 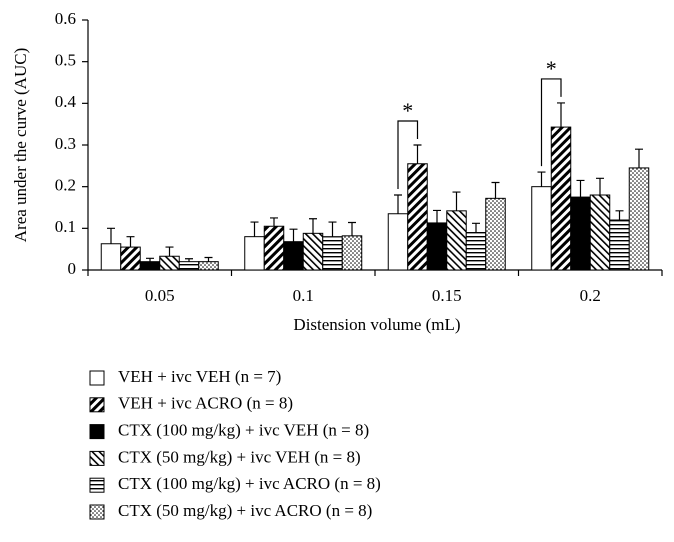 What do you see at coordinates (303, 295) in the screenshot?
I see `x-tick-label: 0.1` at bounding box center [303, 295].